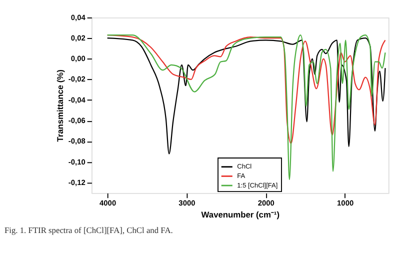  What do you see at coordinates (77, 99) in the screenshot?
I see `y-tick-label: -0,04` at bounding box center [77, 99].